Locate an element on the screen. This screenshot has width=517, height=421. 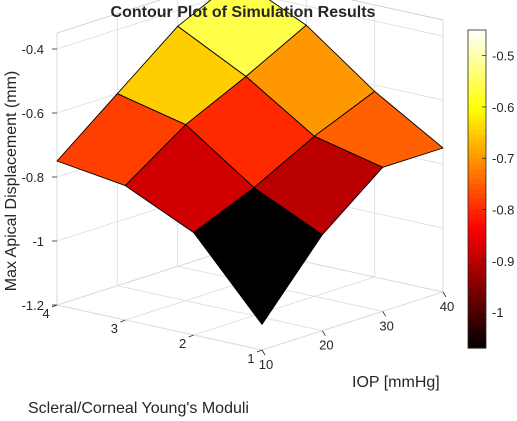
colorbar: -1 -0.9 -0.8 -0.7 -0.6 -0.5 is located at coordinates (490, 189).